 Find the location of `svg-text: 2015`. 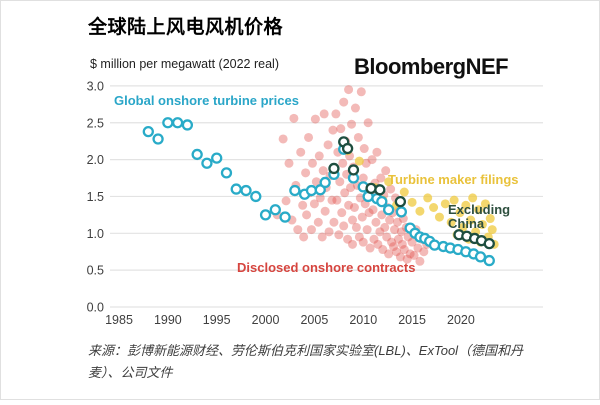

svg-text: 2015 is located at coordinates (412, 320).